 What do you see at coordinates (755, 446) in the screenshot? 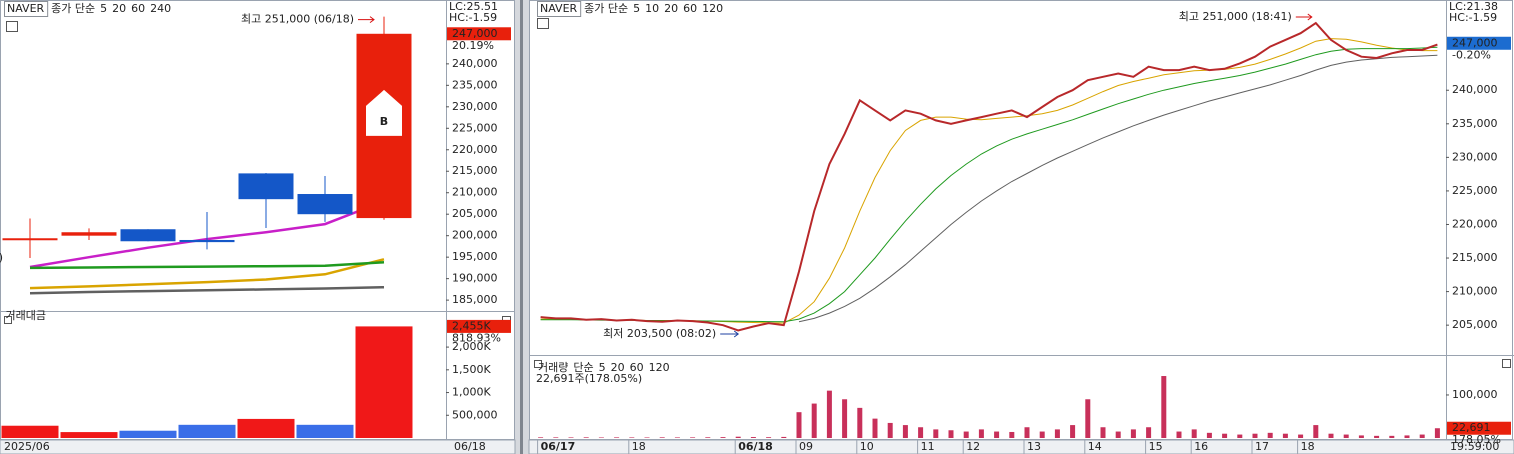
I see `x-tick-label: 06/18` at bounding box center [755, 446].